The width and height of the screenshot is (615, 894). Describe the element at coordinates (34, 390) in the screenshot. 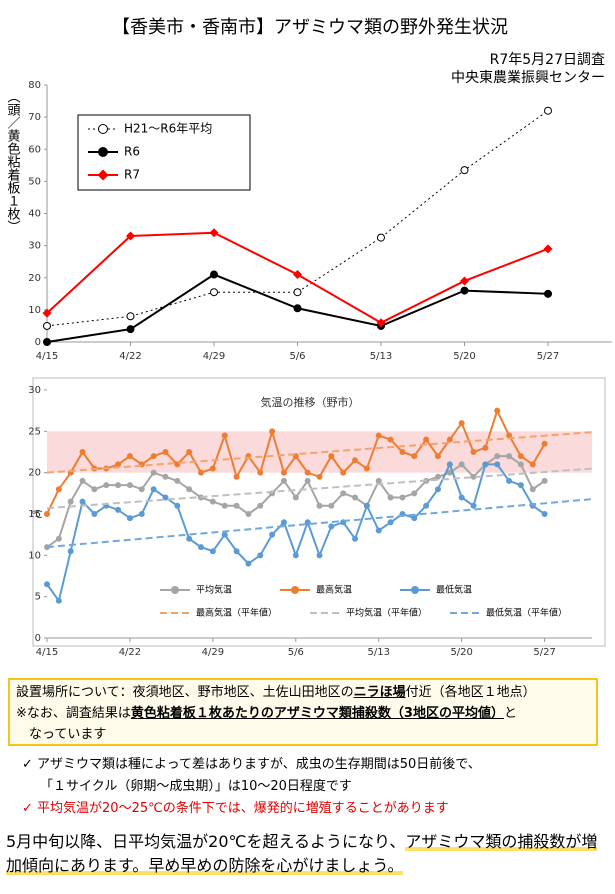

I see `y-tick-label: 30` at that location.